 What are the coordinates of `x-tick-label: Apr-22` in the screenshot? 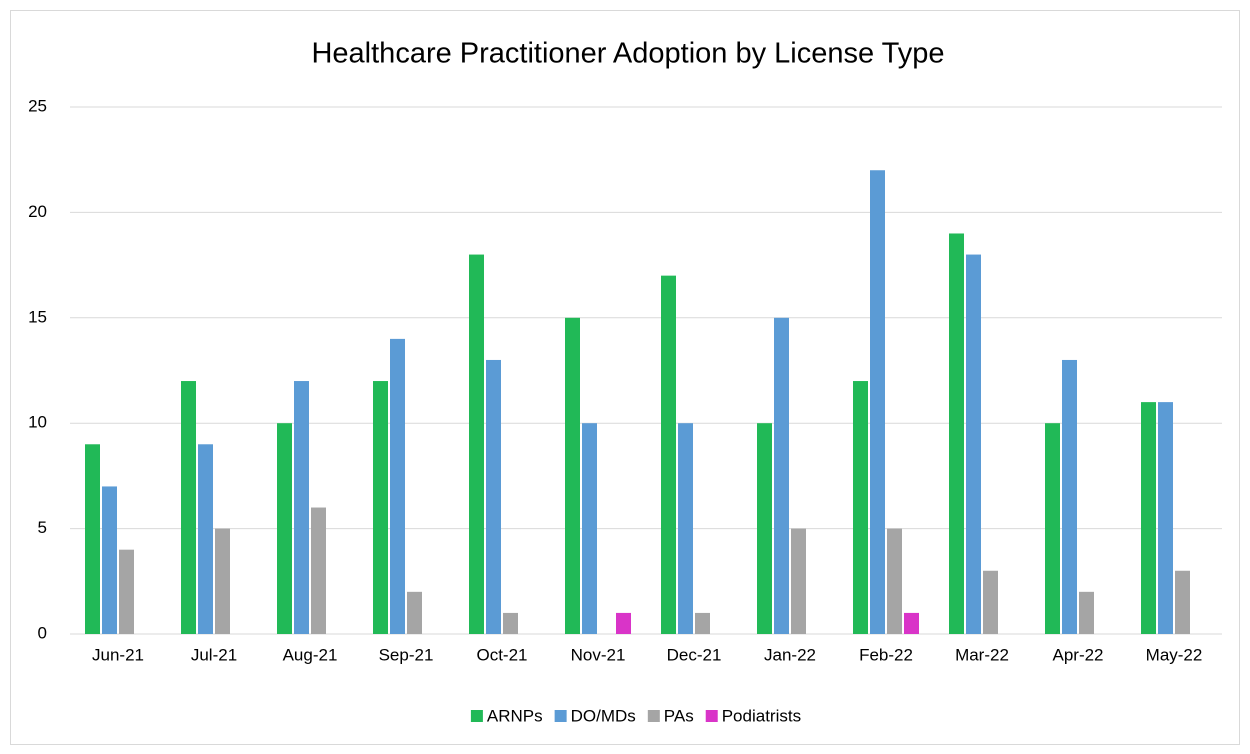 It's located at (1077, 654).